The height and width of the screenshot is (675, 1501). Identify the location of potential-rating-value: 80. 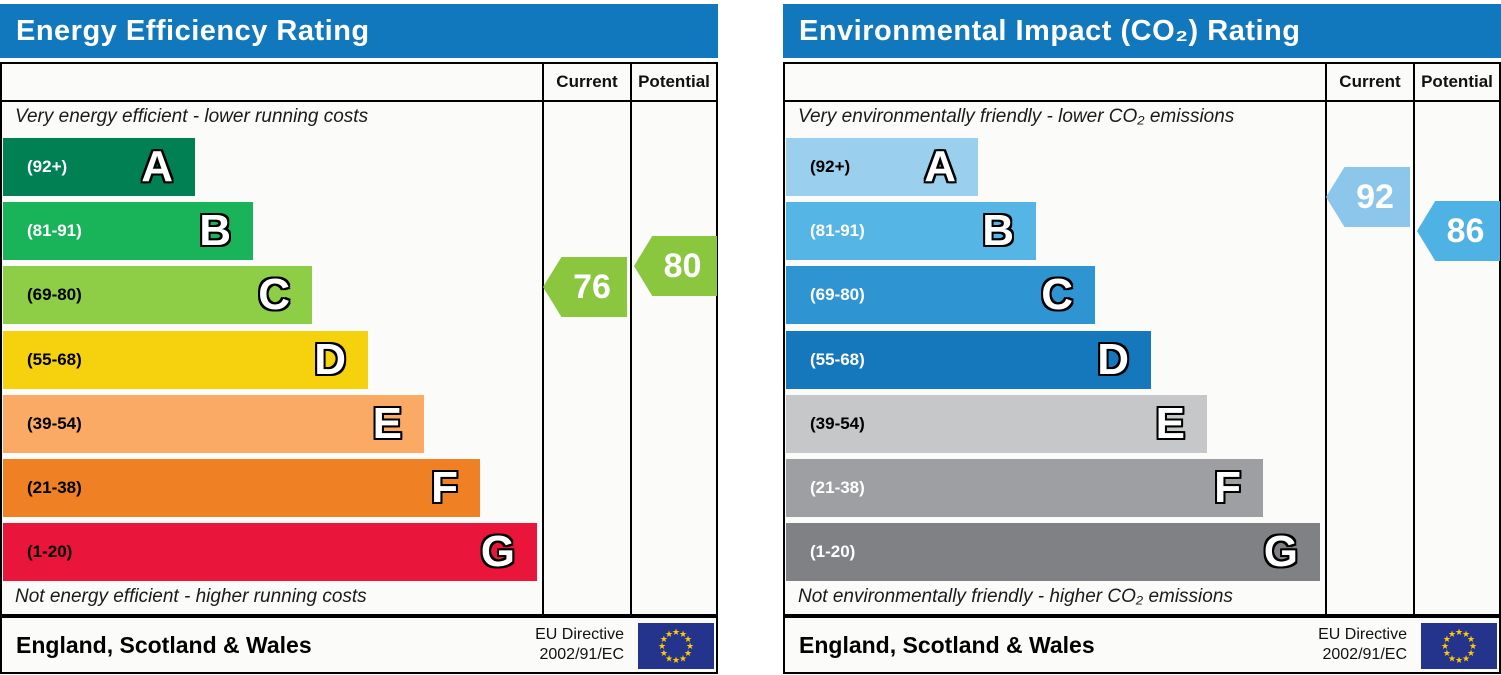
(682, 265).